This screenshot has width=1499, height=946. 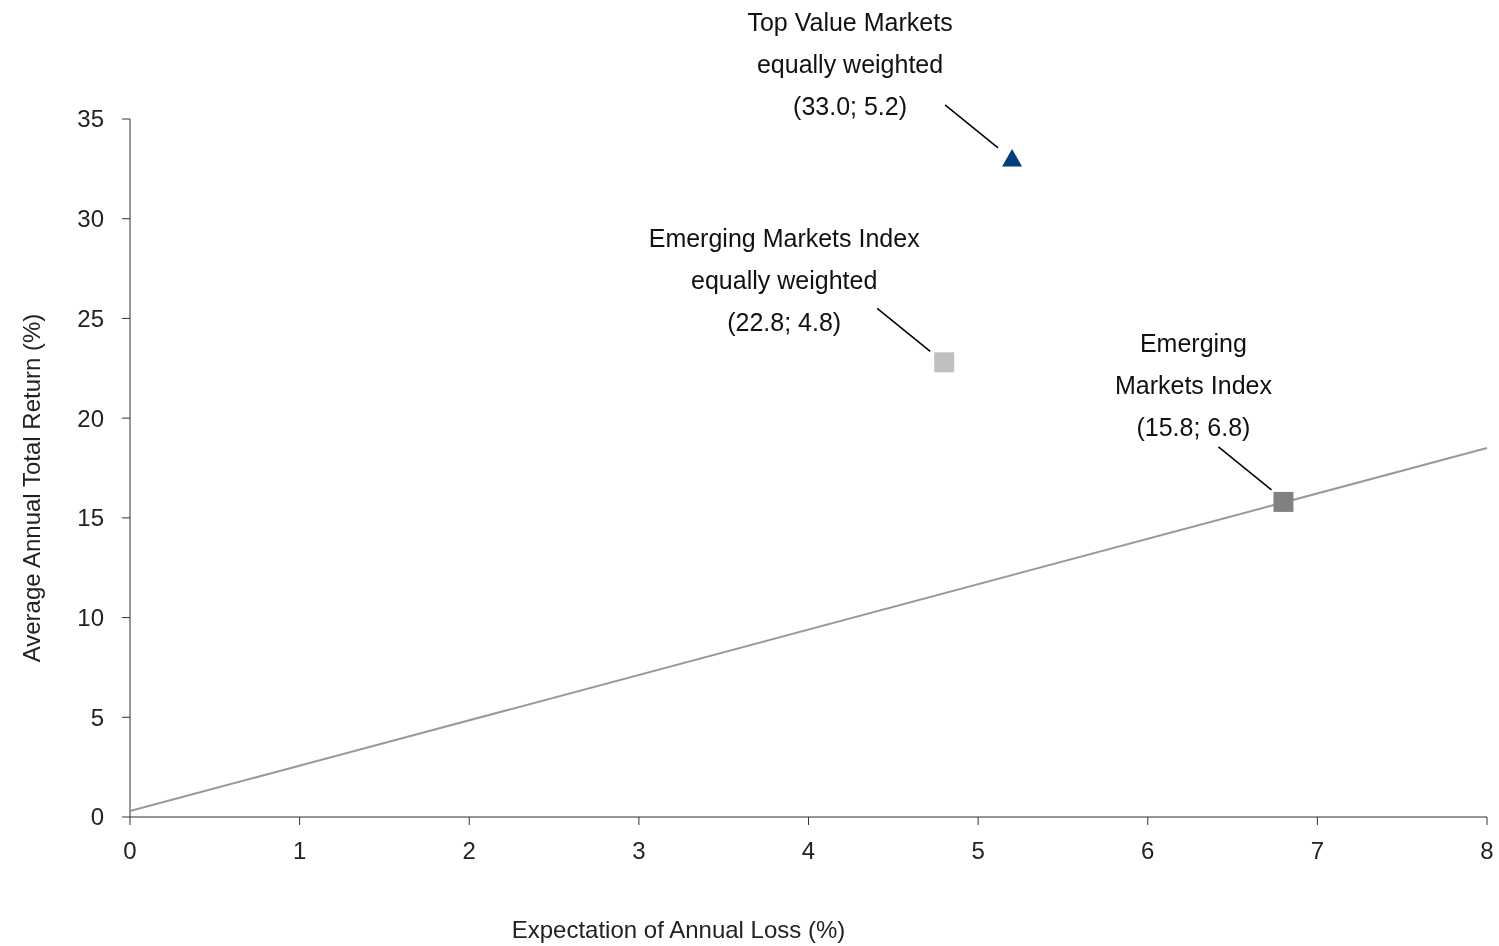 What do you see at coordinates (1193, 384) in the screenshot?
I see `annotation: Emerging Markets Index (15.8; 6.8)` at bounding box center [1193, 384].